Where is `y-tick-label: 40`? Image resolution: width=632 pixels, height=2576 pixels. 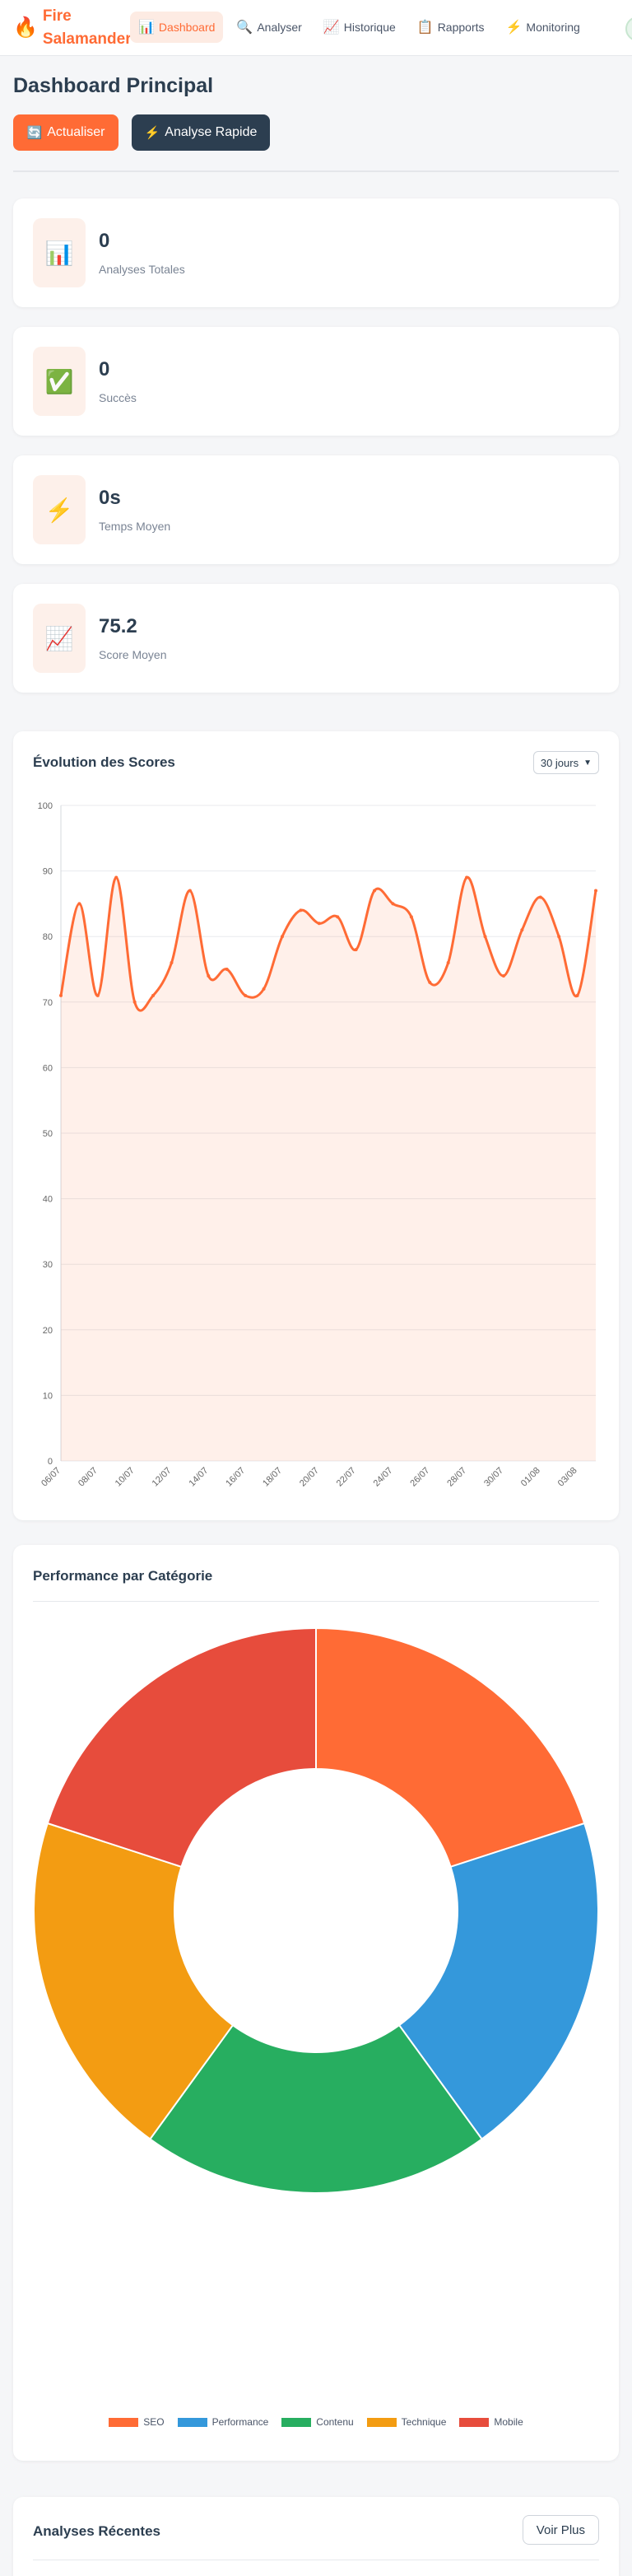
y-tick-label: 40 is located at coordinates (48, 1200).